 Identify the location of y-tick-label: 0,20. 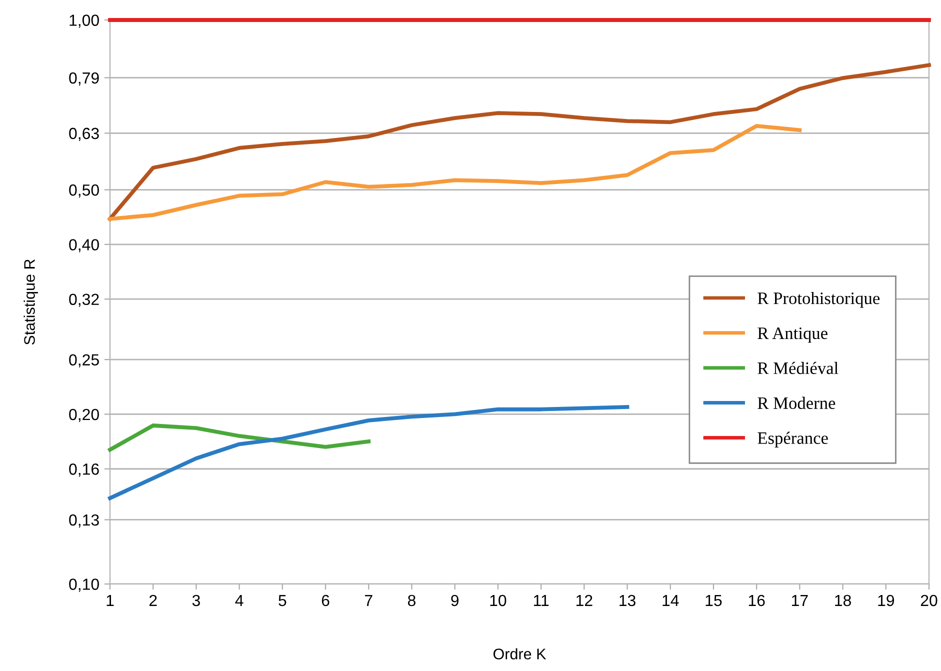
(84, 415).